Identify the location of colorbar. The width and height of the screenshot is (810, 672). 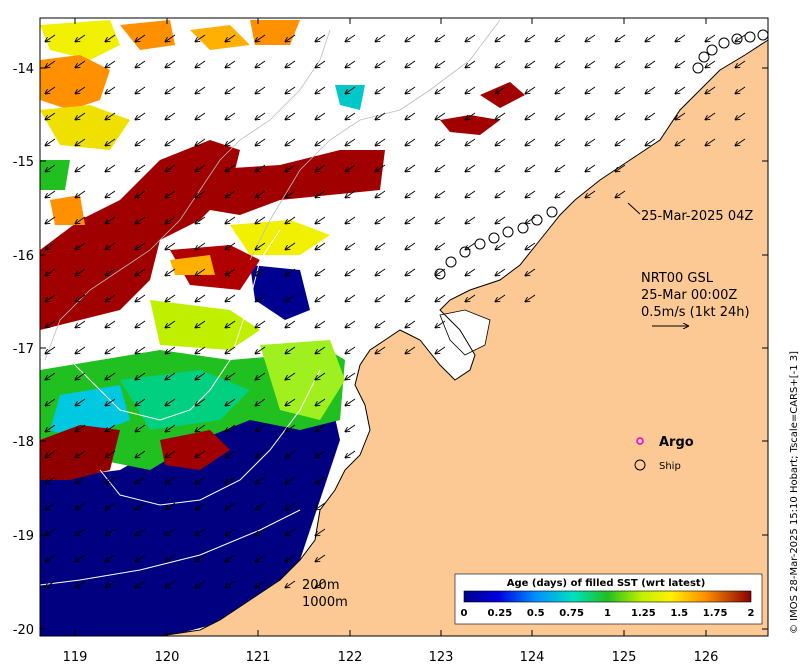
(607, 596).